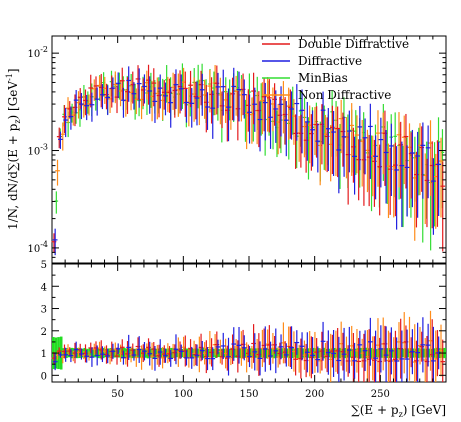 The height and width of the screenshot is (422, 461). I want to click on y-axis-title: 1/N, dN/d∑(E + pz) [GeV-1], so click(13, 149).